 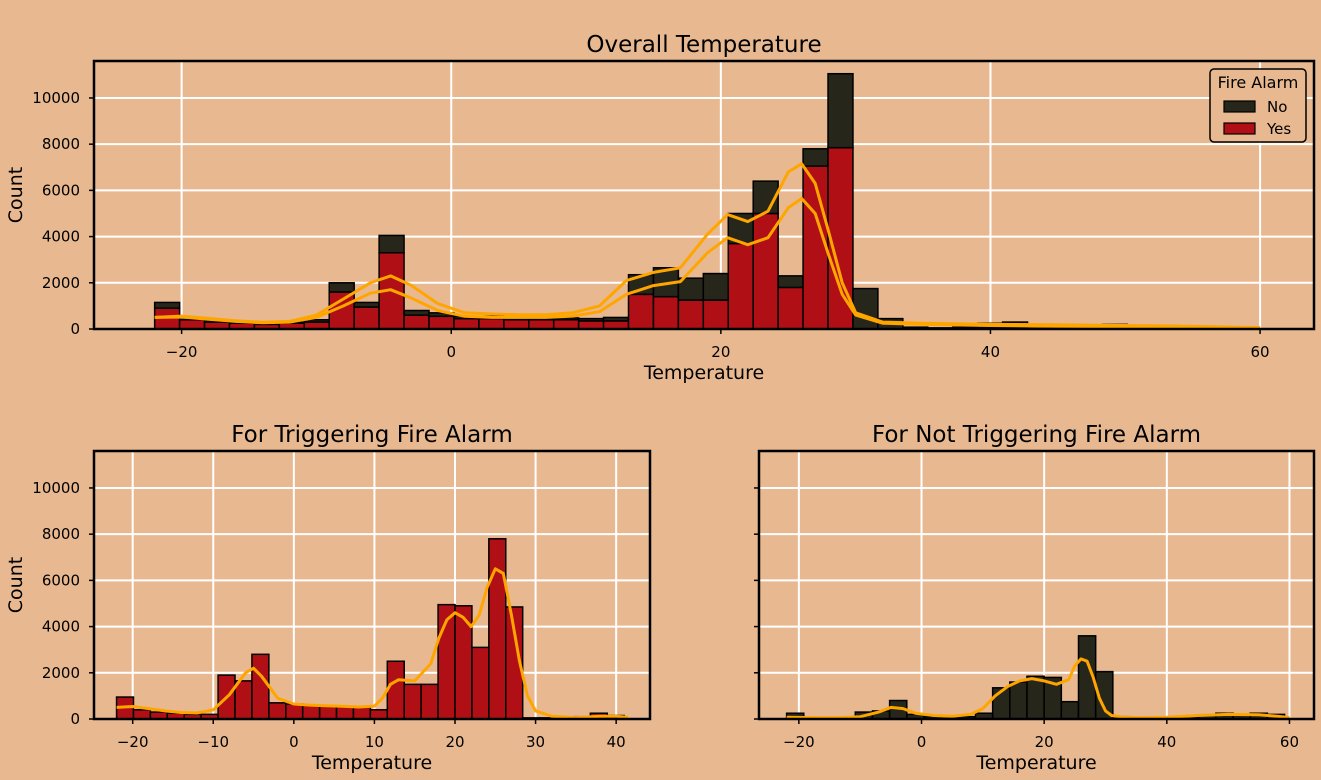 What do you see at coordinates (535, 742) in the screenshot?
I see `x-tick-label: 30` at bounding box center [535, 742].